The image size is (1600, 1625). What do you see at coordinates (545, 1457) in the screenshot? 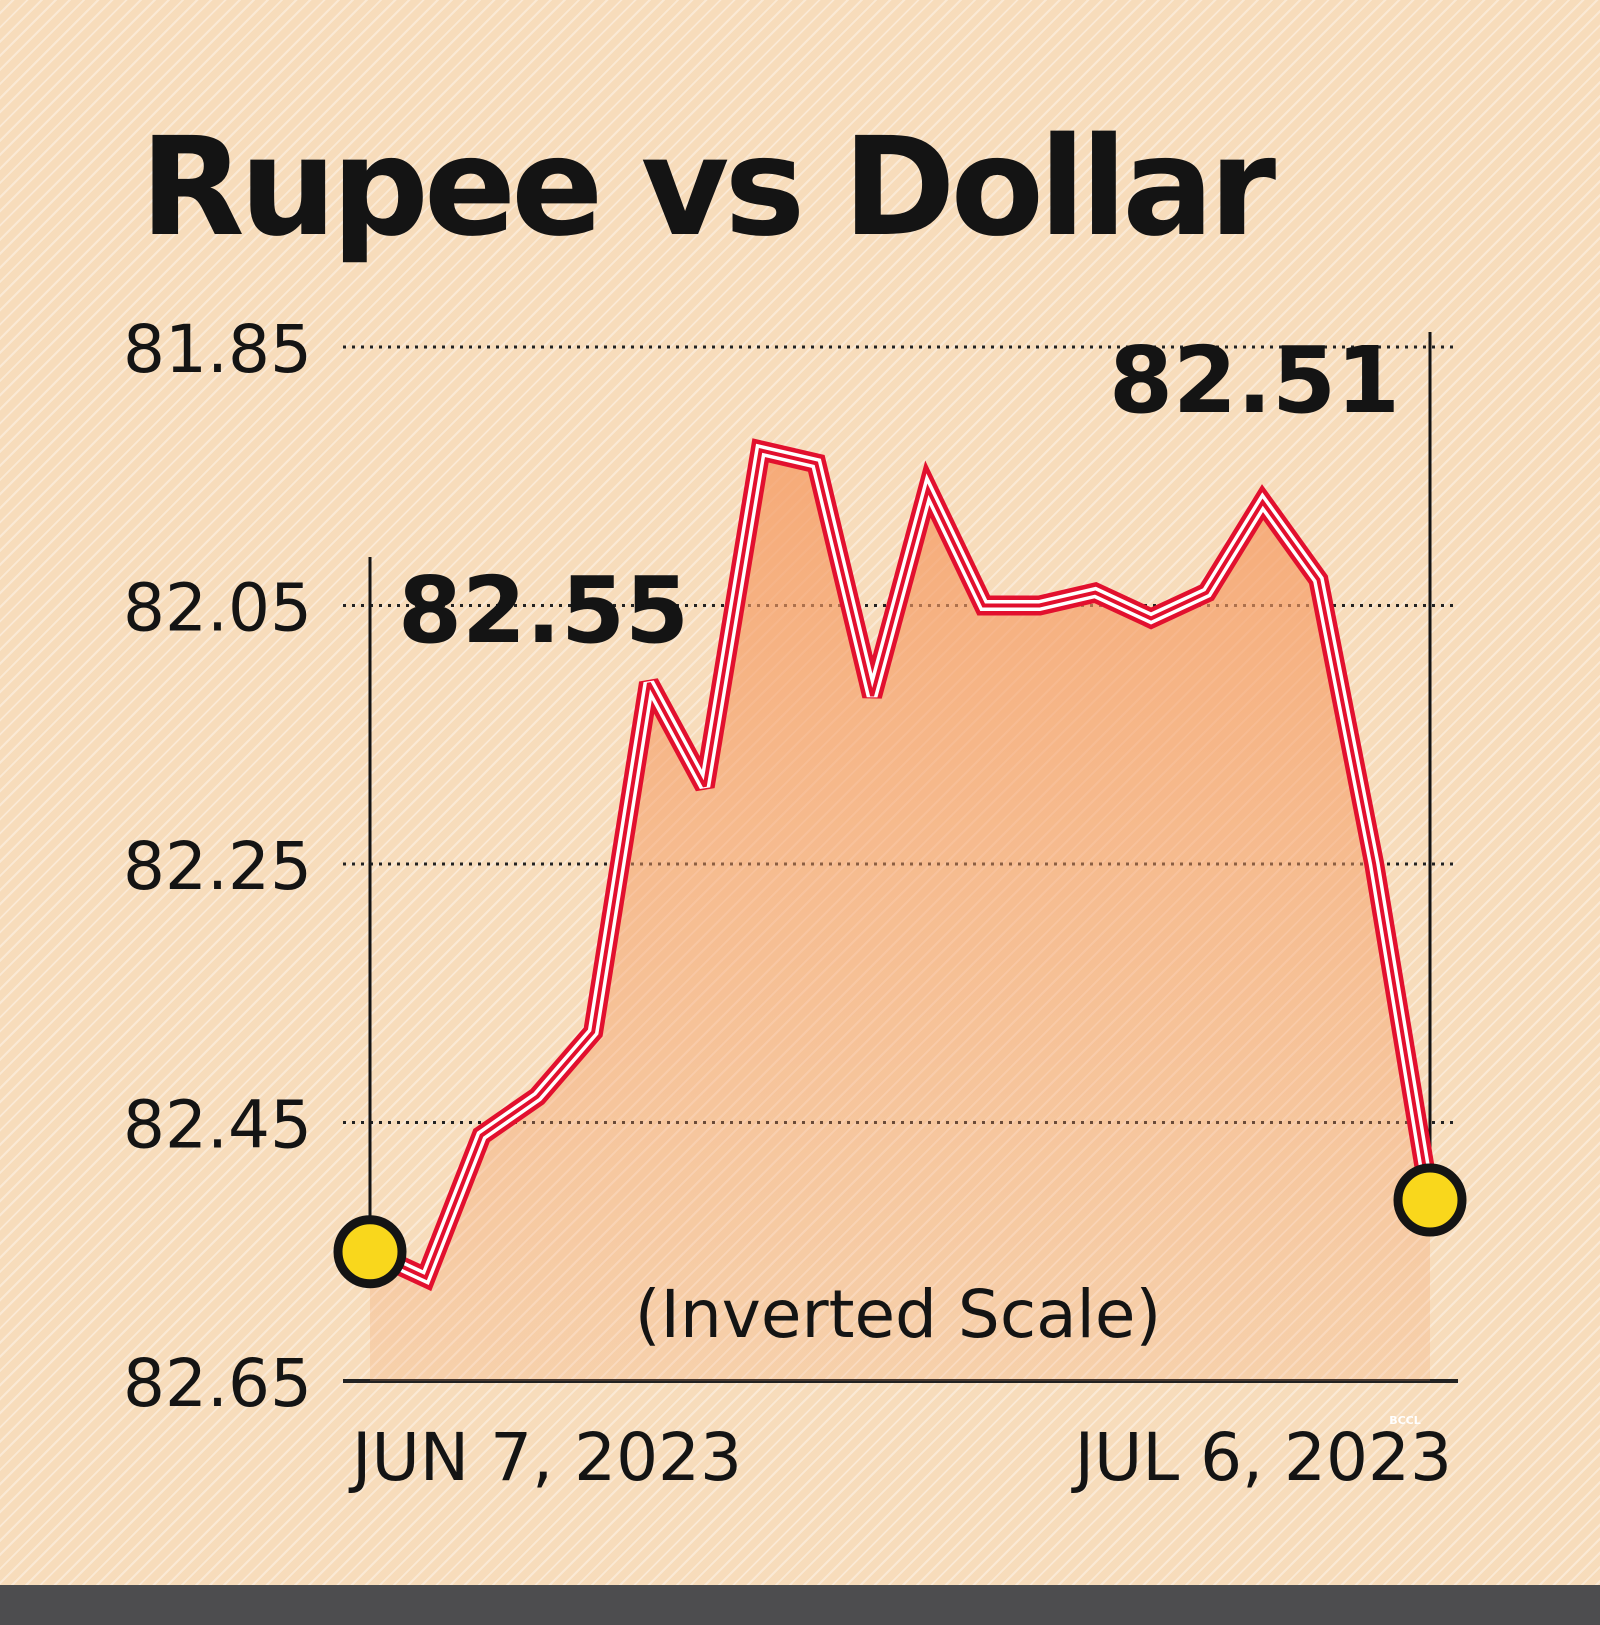
I see `x-axis-label-start: JUN 7, 2023` at bounding box center [545, 1457].